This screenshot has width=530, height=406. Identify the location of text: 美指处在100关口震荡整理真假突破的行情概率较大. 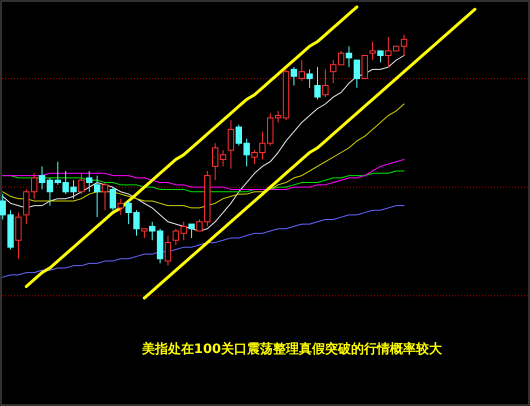
(292, 349).